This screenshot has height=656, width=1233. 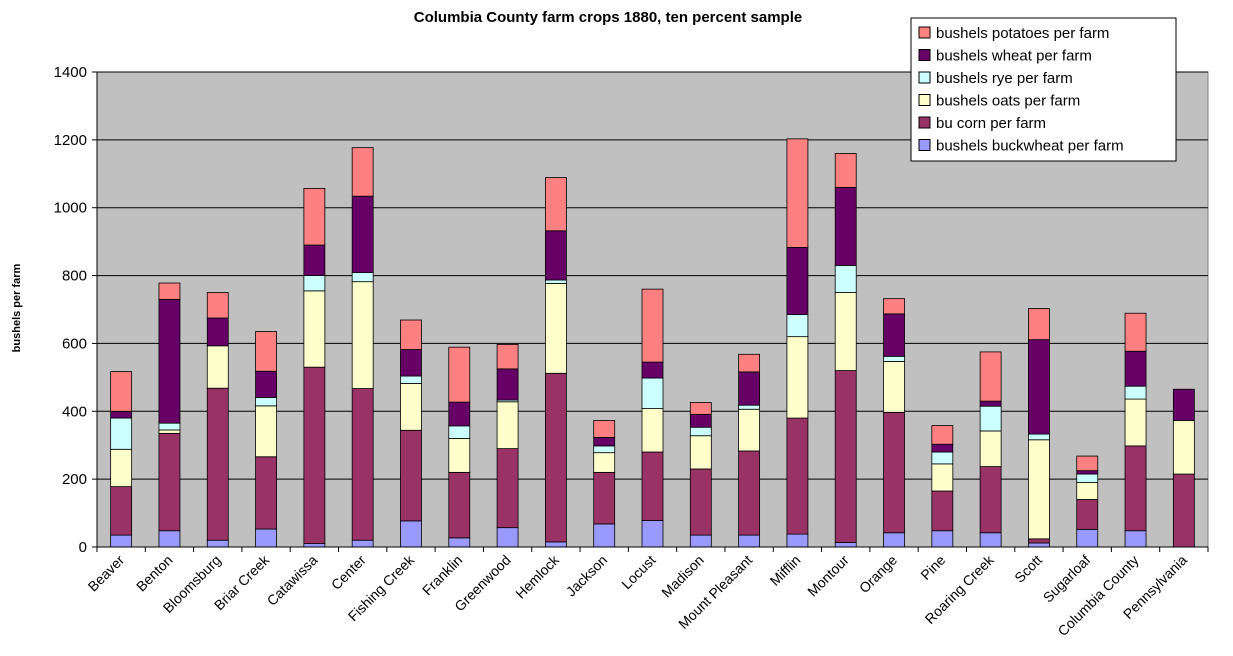 I want to click on x-tick-label: Montour, so click(x=828, y=576).